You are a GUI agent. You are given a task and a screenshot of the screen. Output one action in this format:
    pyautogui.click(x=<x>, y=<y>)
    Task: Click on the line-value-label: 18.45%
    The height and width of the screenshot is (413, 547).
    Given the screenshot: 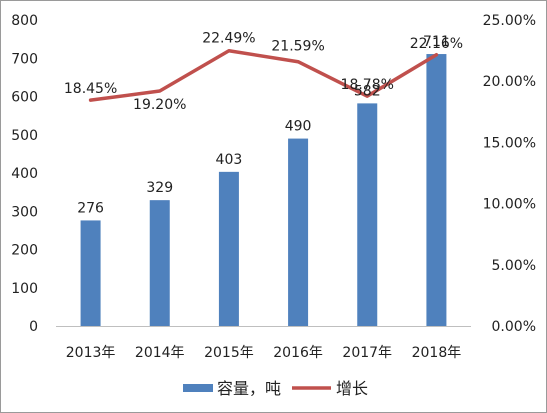 What is the action you would take?
    pyautogui.click(x=90, y=89)
    